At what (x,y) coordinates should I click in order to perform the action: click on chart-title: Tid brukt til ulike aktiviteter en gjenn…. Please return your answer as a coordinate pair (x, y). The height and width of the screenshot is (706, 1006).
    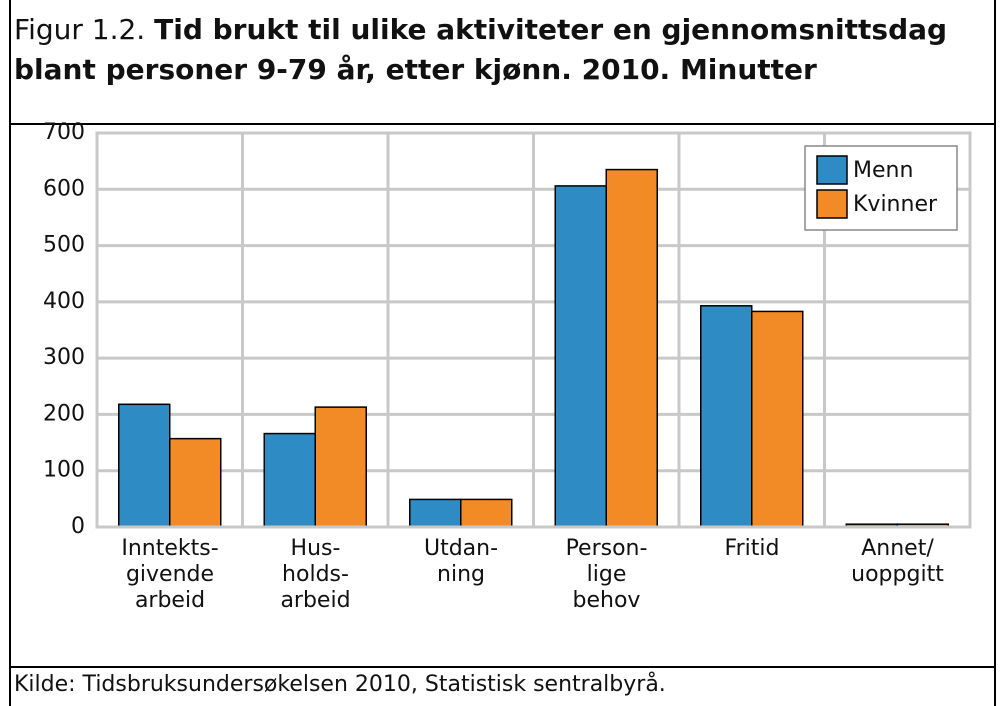
    Looking at the image, I should click on (481, 49).